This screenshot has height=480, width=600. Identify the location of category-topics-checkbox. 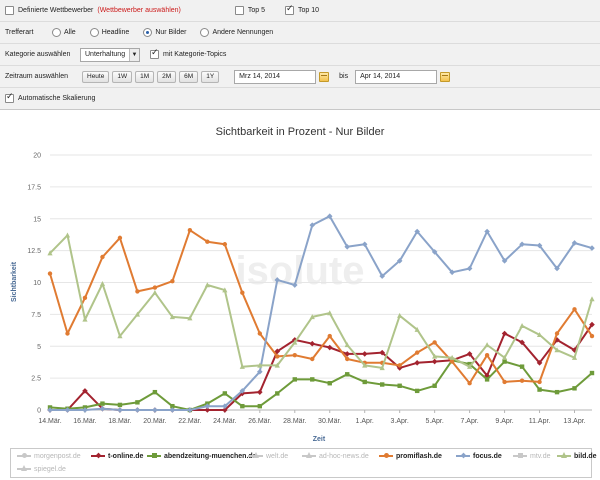
(154, 53).